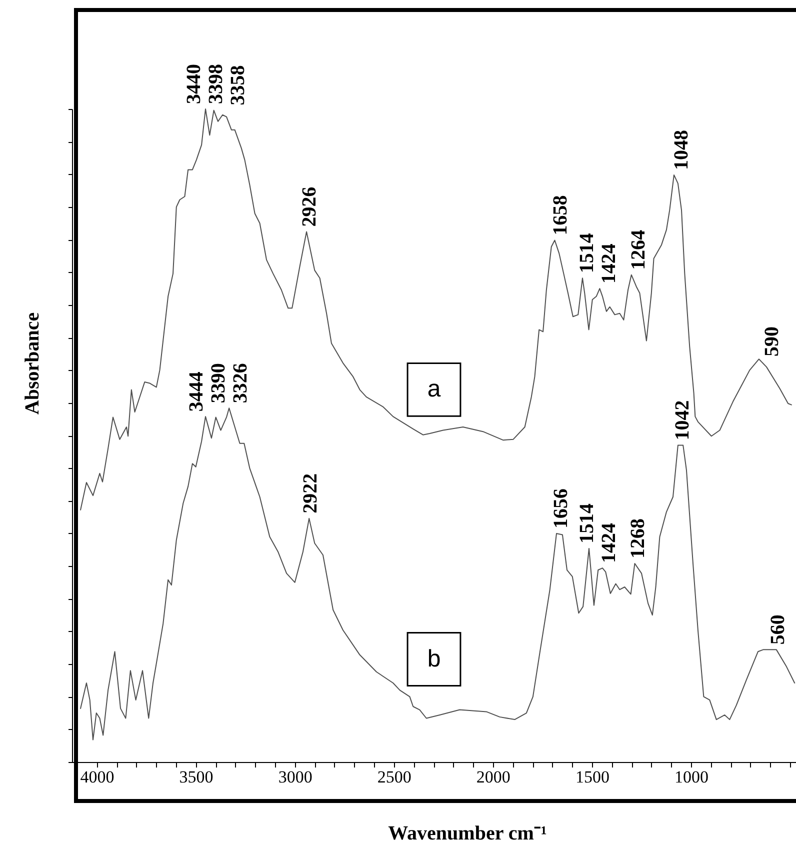  What do you see at coordinates (772, 341) in the screenshot?
I see `annotation: 590` at bounding box center [772, 341].